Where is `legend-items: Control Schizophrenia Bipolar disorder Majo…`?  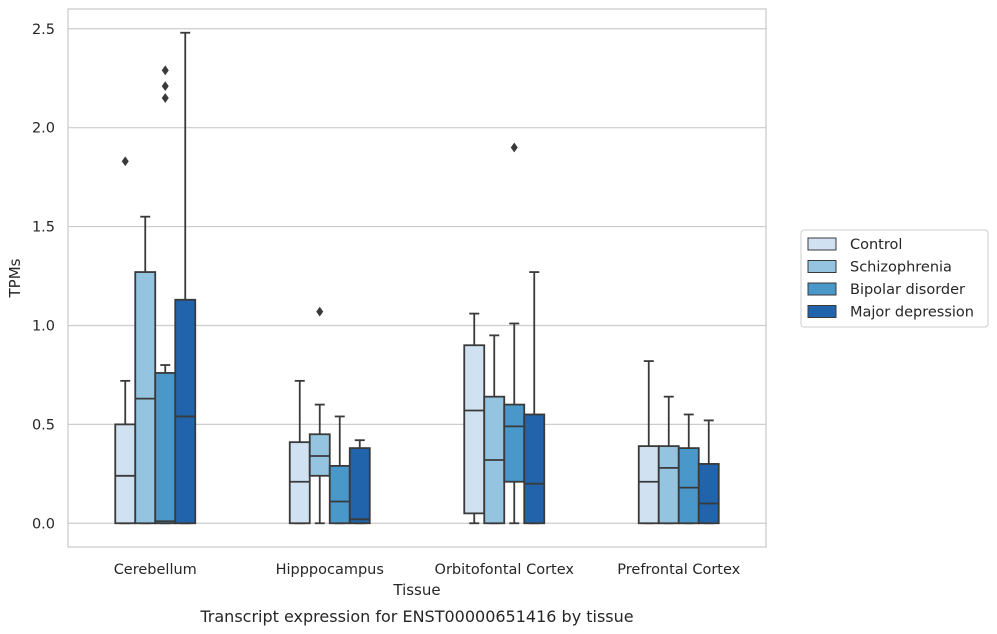
legend-items: Control Schizophrenia Bipolar disorder Majo… is located at coordinates (890, 279).